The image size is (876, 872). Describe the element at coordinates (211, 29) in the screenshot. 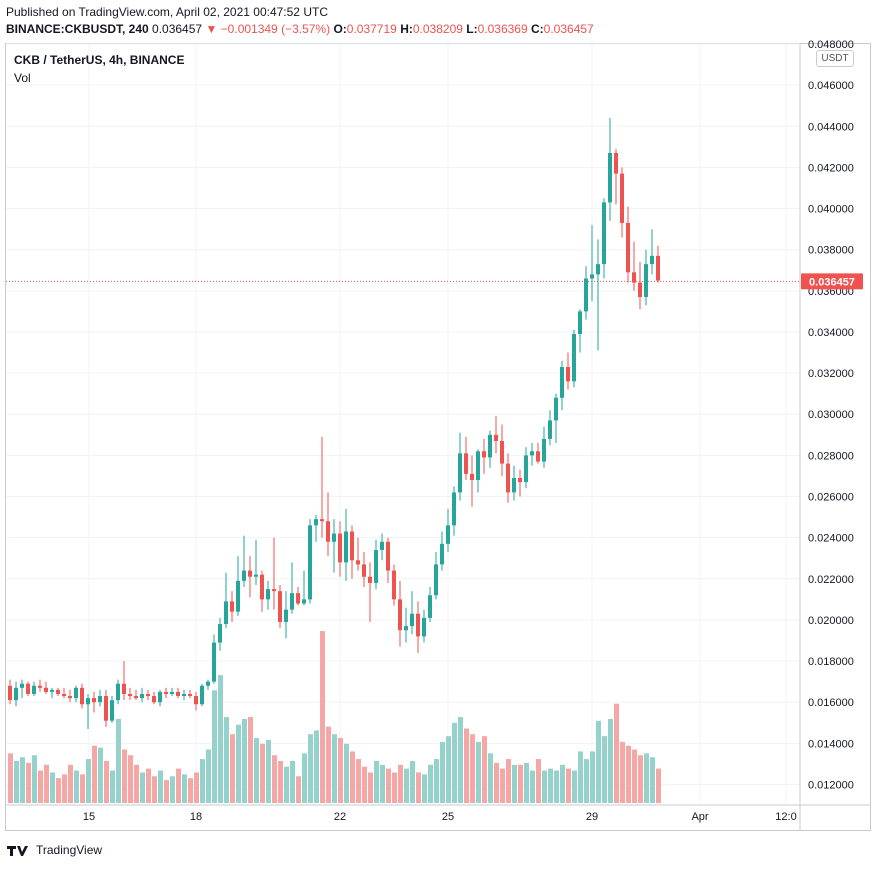

I see `down-arrow-icon: ▼` at that location.